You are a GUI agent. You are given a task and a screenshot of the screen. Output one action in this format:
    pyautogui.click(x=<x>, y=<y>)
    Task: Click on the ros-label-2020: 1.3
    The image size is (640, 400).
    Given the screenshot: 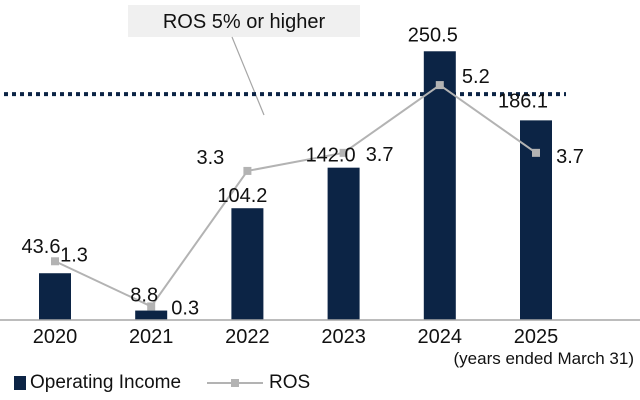 What is the action you would take?
    pyautogui.click(x=74, y=255)
    